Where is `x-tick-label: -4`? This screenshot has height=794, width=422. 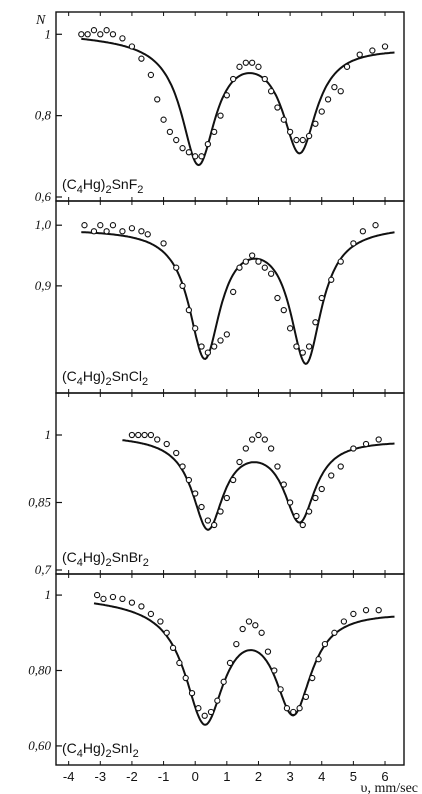 x-tick-label: -4 is located at coordinates (69, 776).